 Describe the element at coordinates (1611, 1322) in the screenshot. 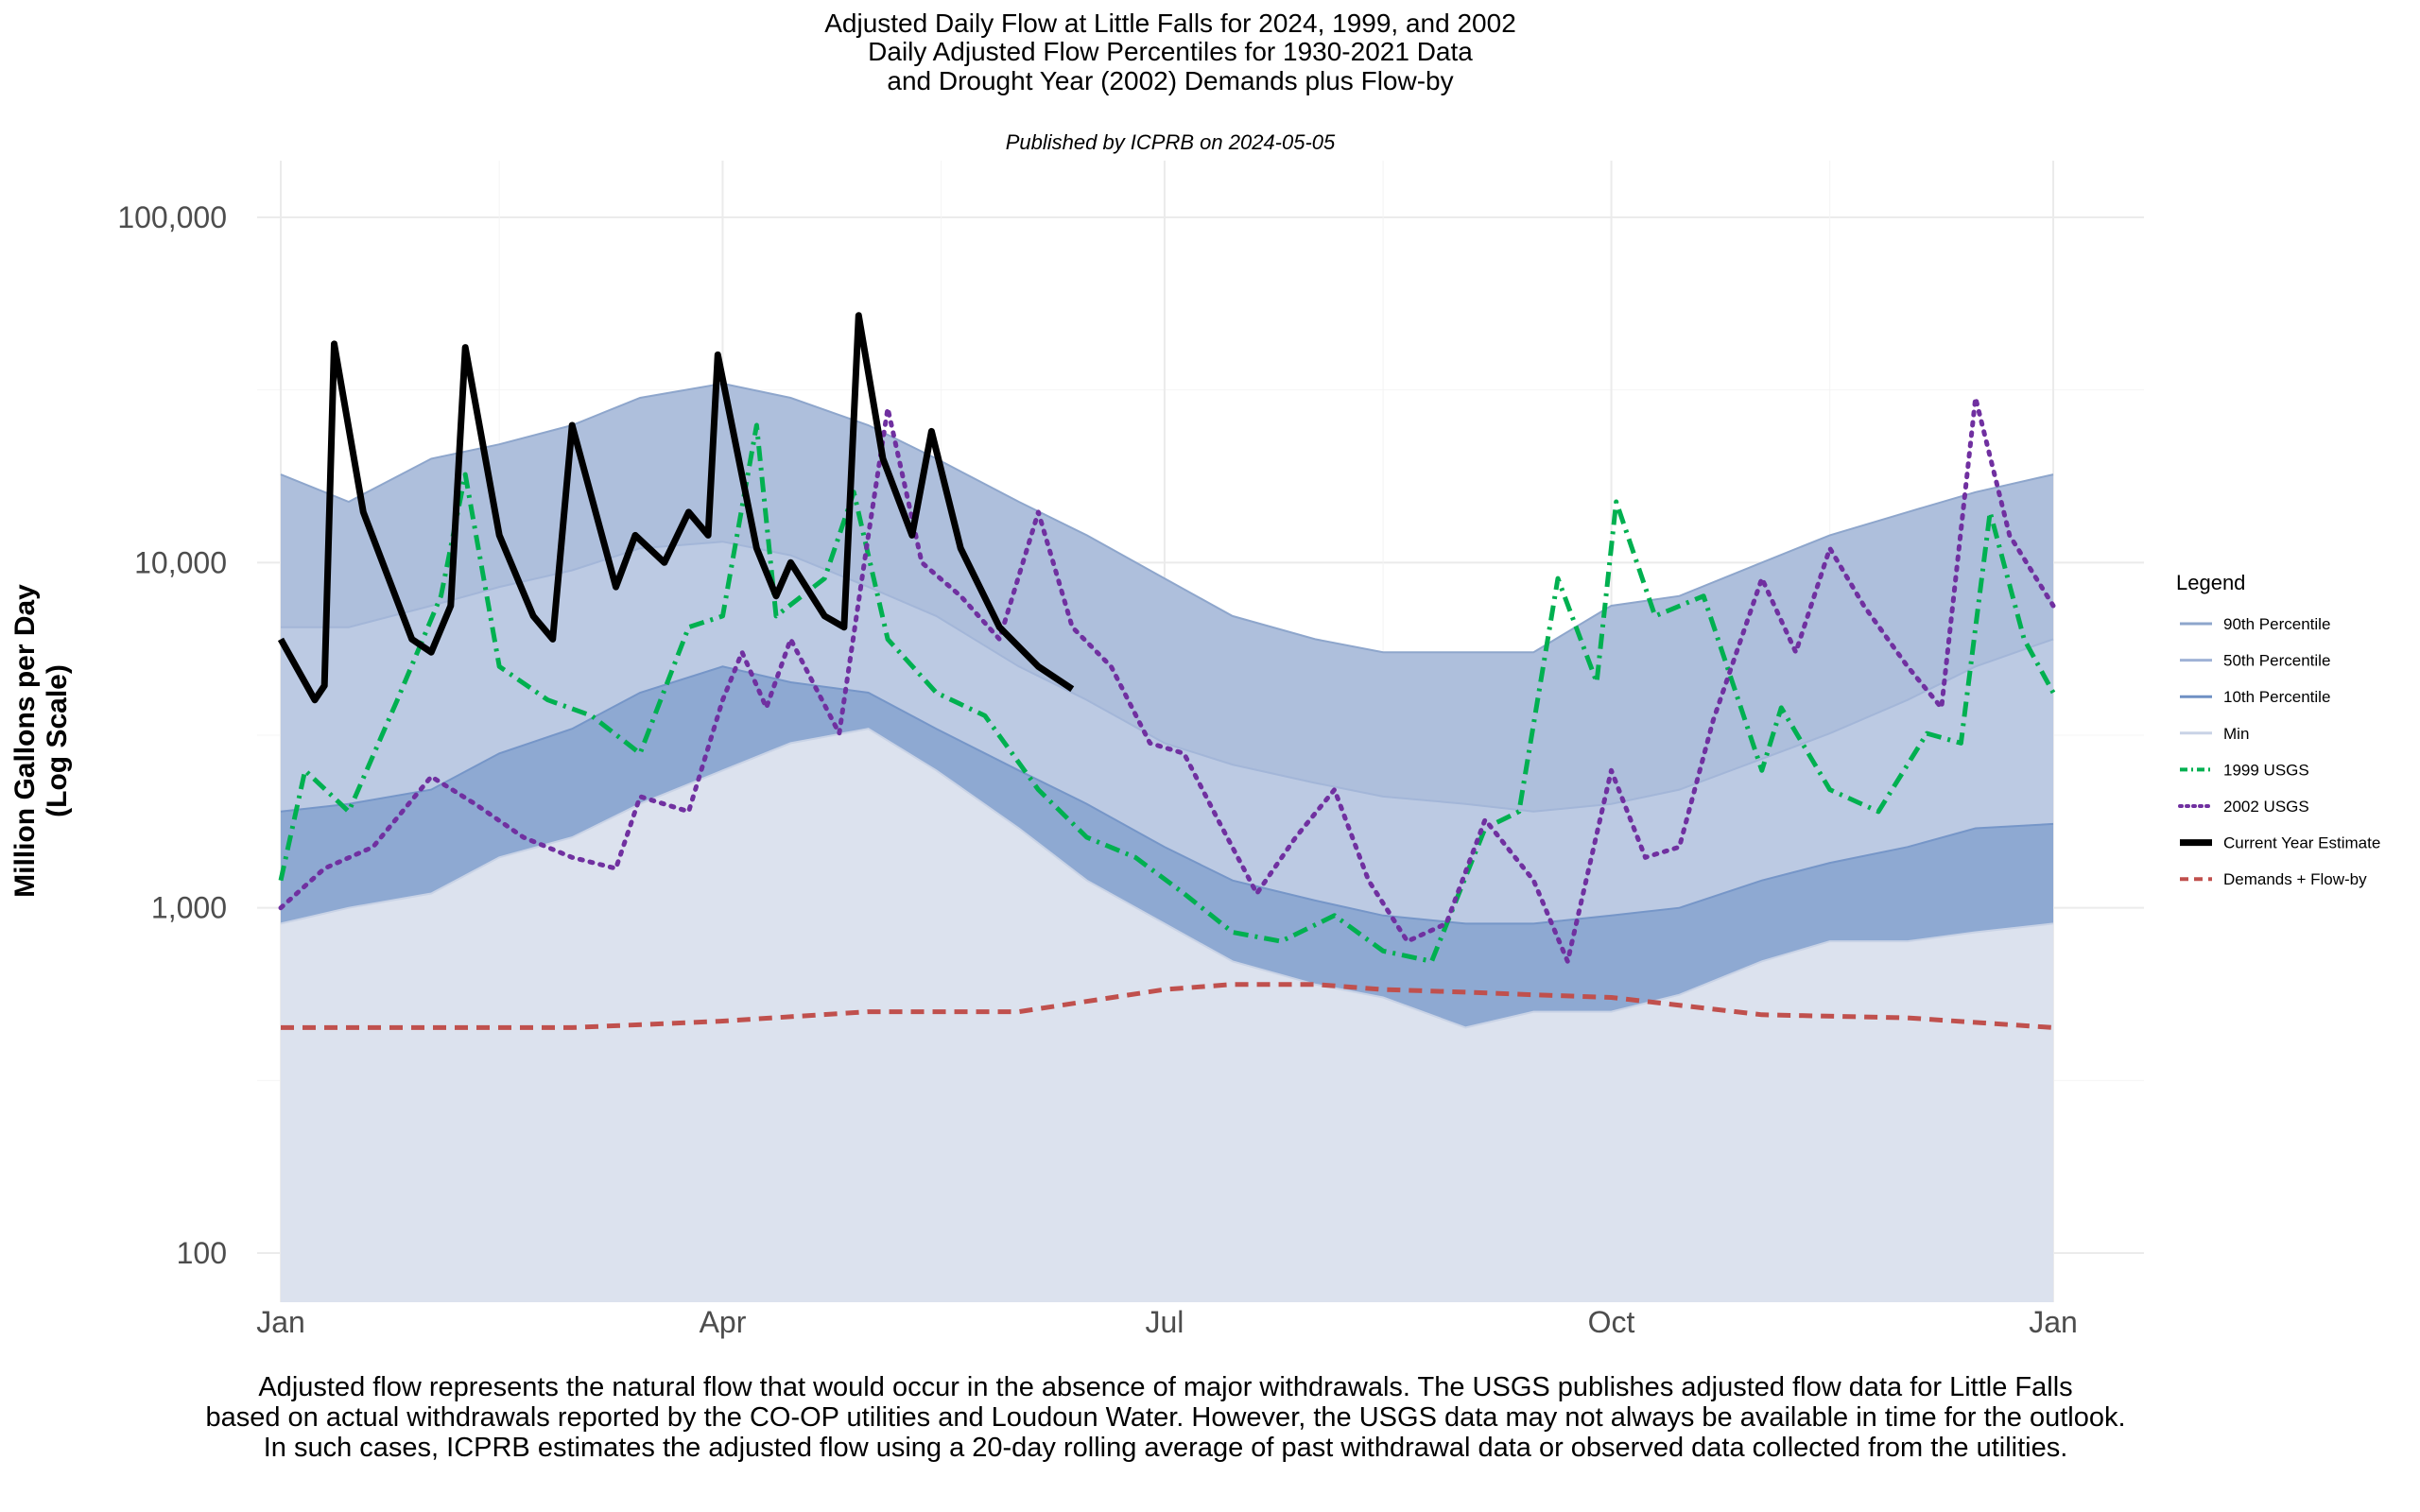

I see `x-tick-label: Oct` at that location.